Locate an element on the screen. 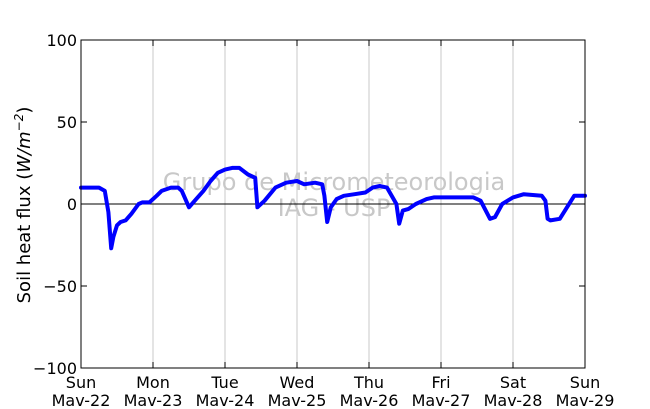  x-tick-day: Thu is located at coordinates (368, 382).